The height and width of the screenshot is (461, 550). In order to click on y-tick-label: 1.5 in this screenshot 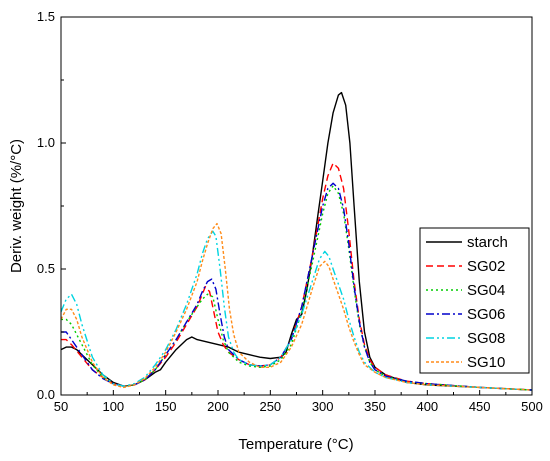, I will do `click(46, 16)`.